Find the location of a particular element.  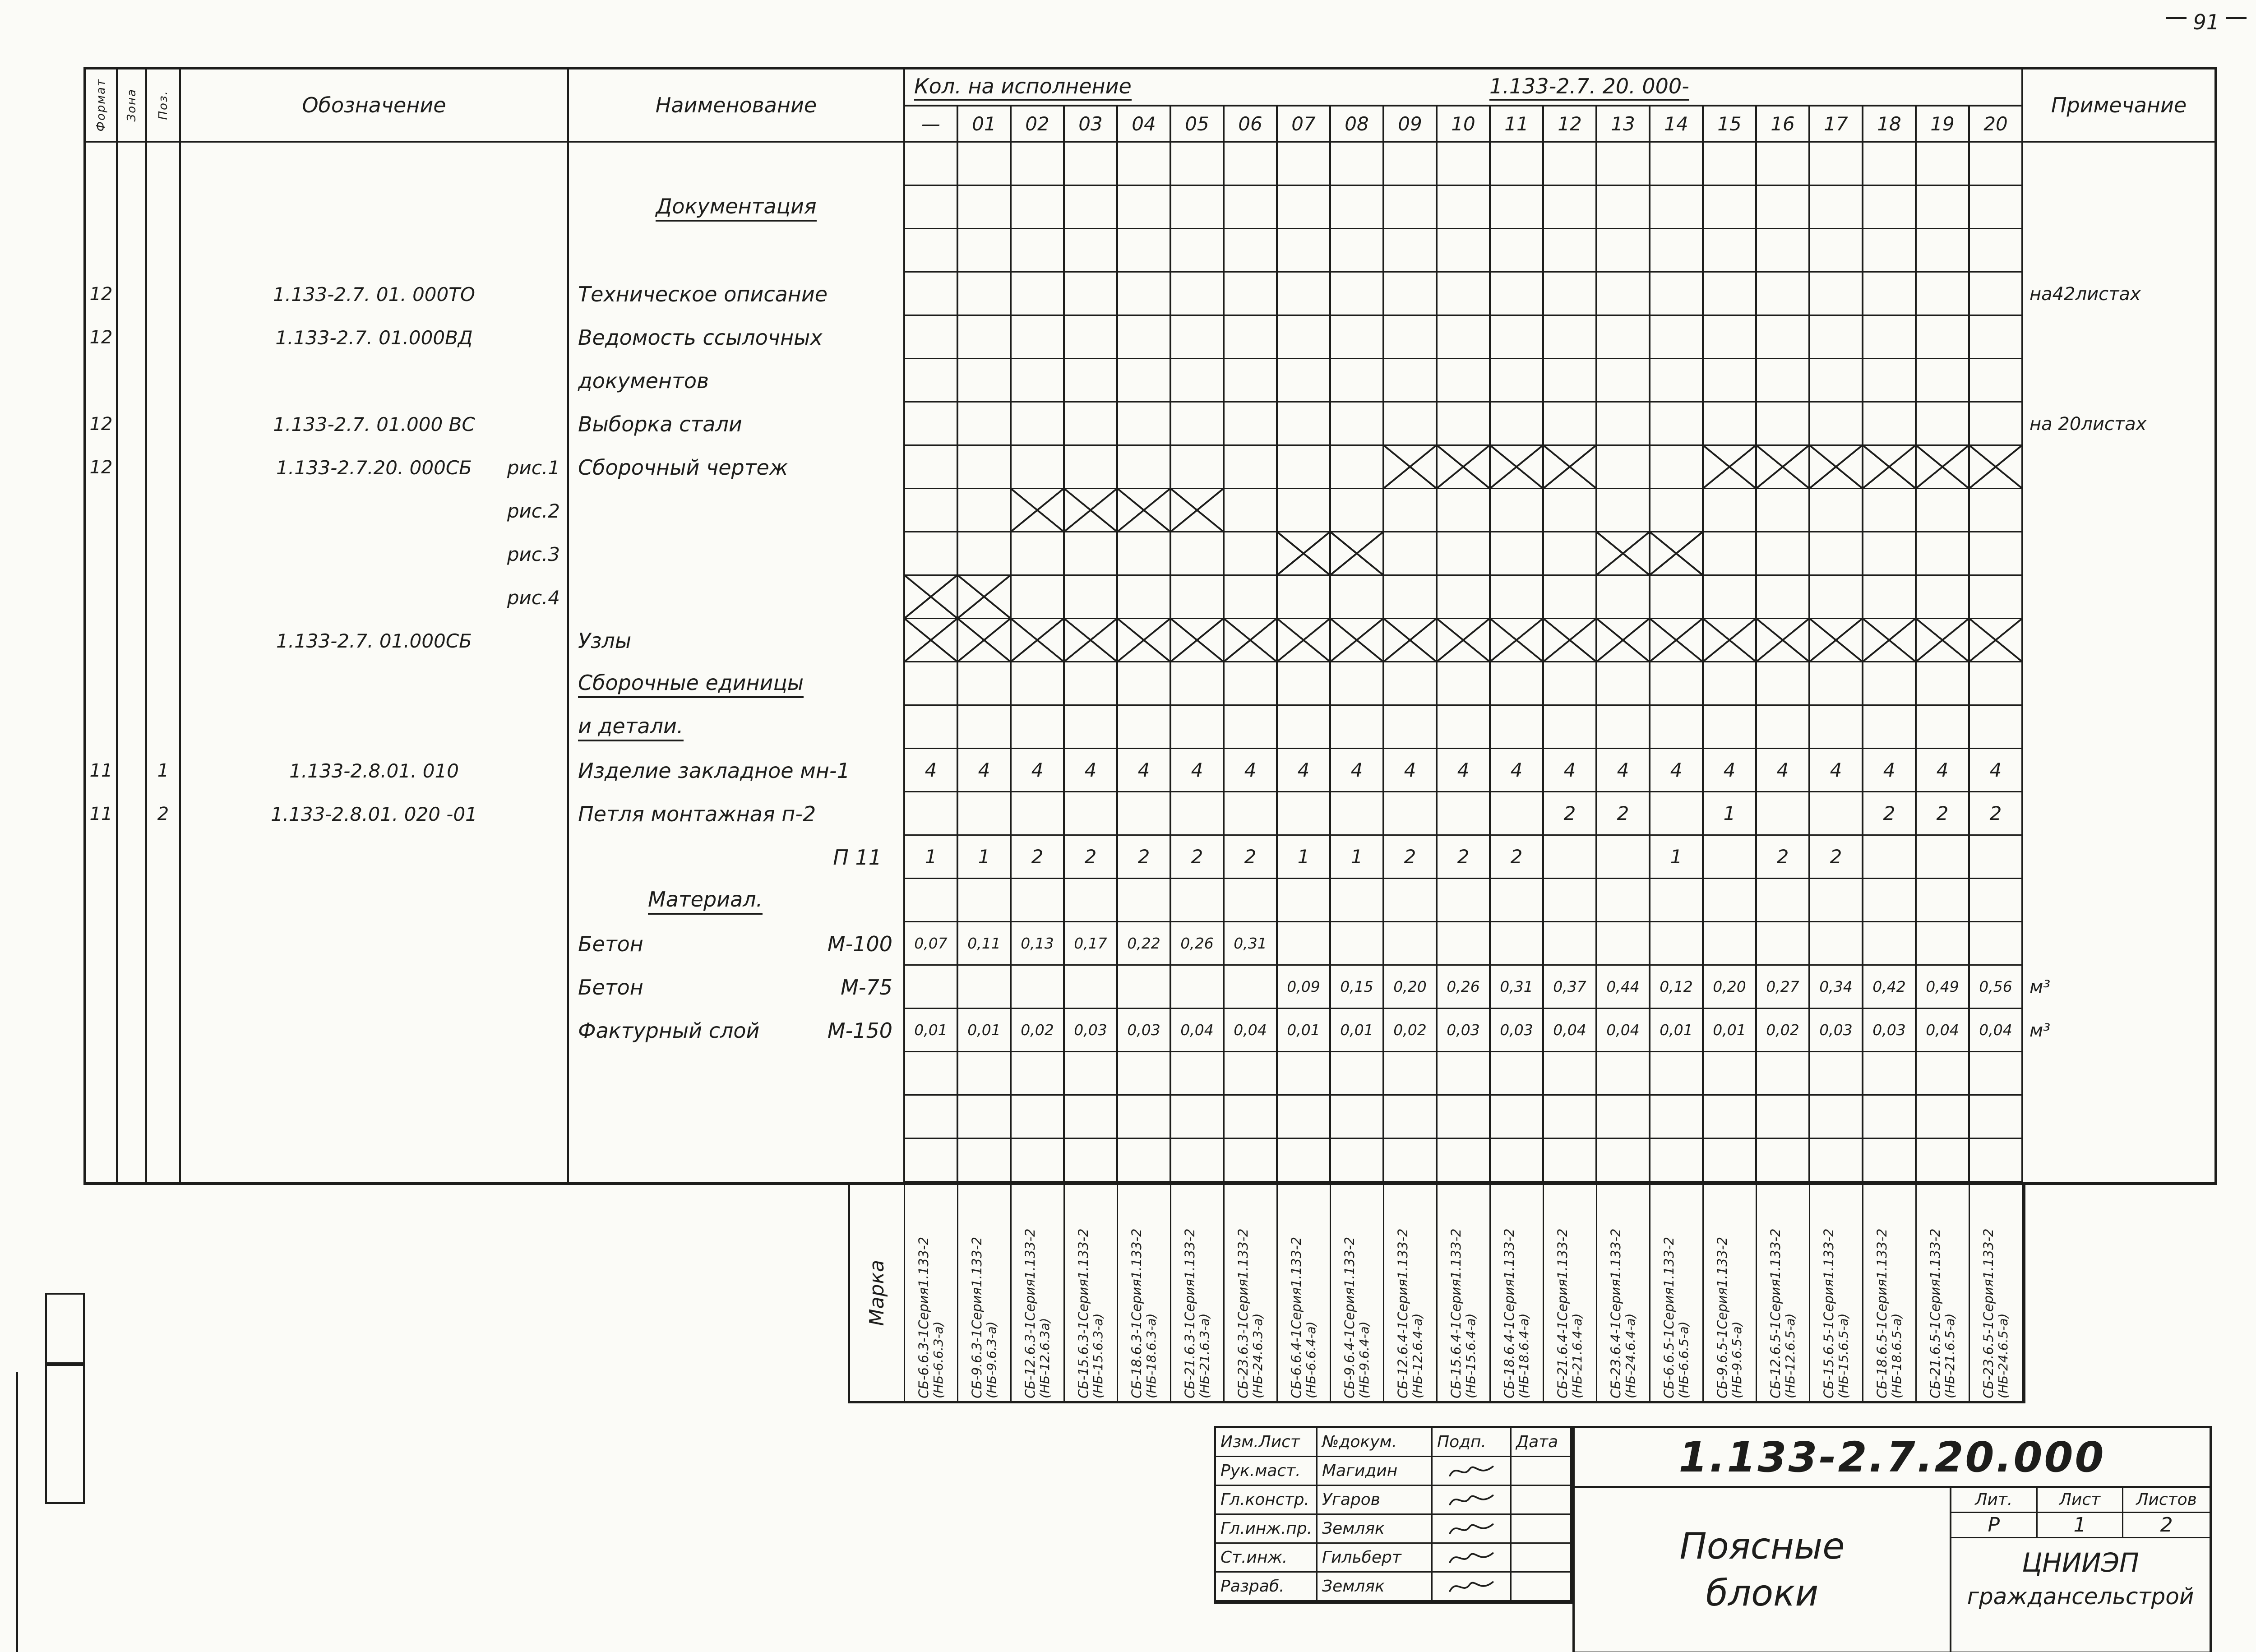

marka-rotated-text: СБ-15.6.4-1Серия1.133-2 (НБ-15.6.4-а) is located at coordinates (1463, 1293).